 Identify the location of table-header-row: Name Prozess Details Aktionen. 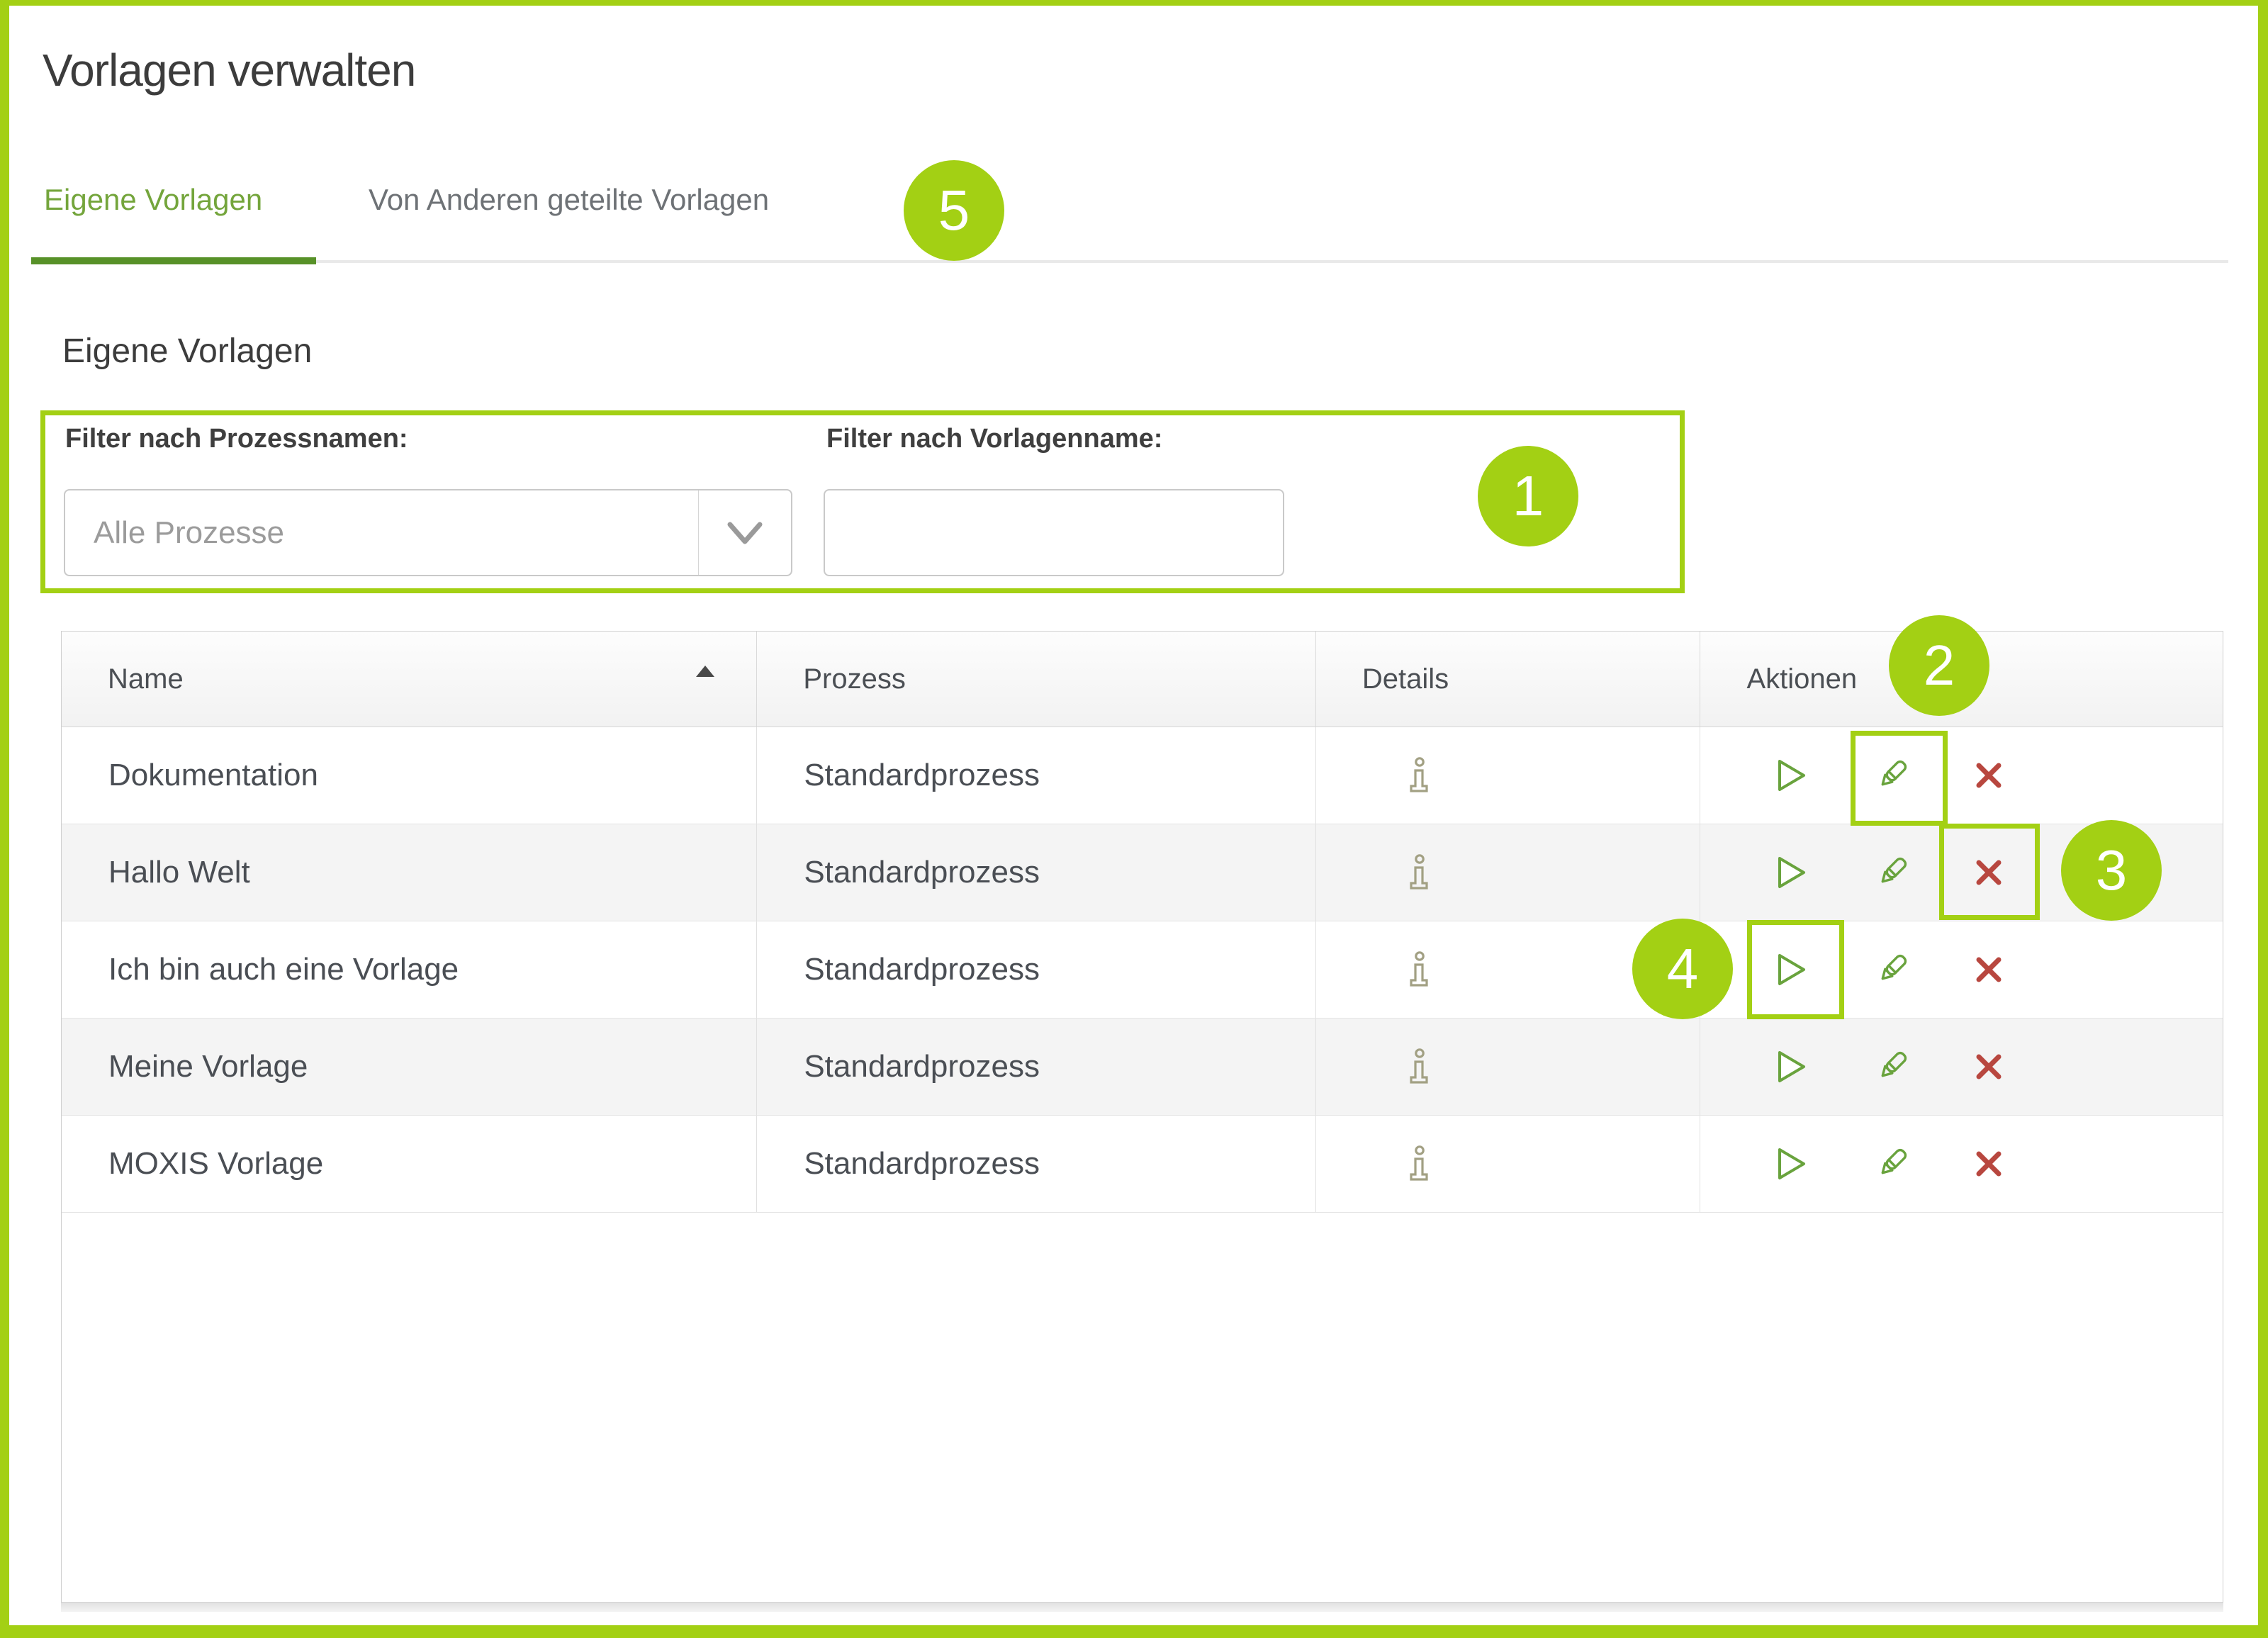
(1142, 680).